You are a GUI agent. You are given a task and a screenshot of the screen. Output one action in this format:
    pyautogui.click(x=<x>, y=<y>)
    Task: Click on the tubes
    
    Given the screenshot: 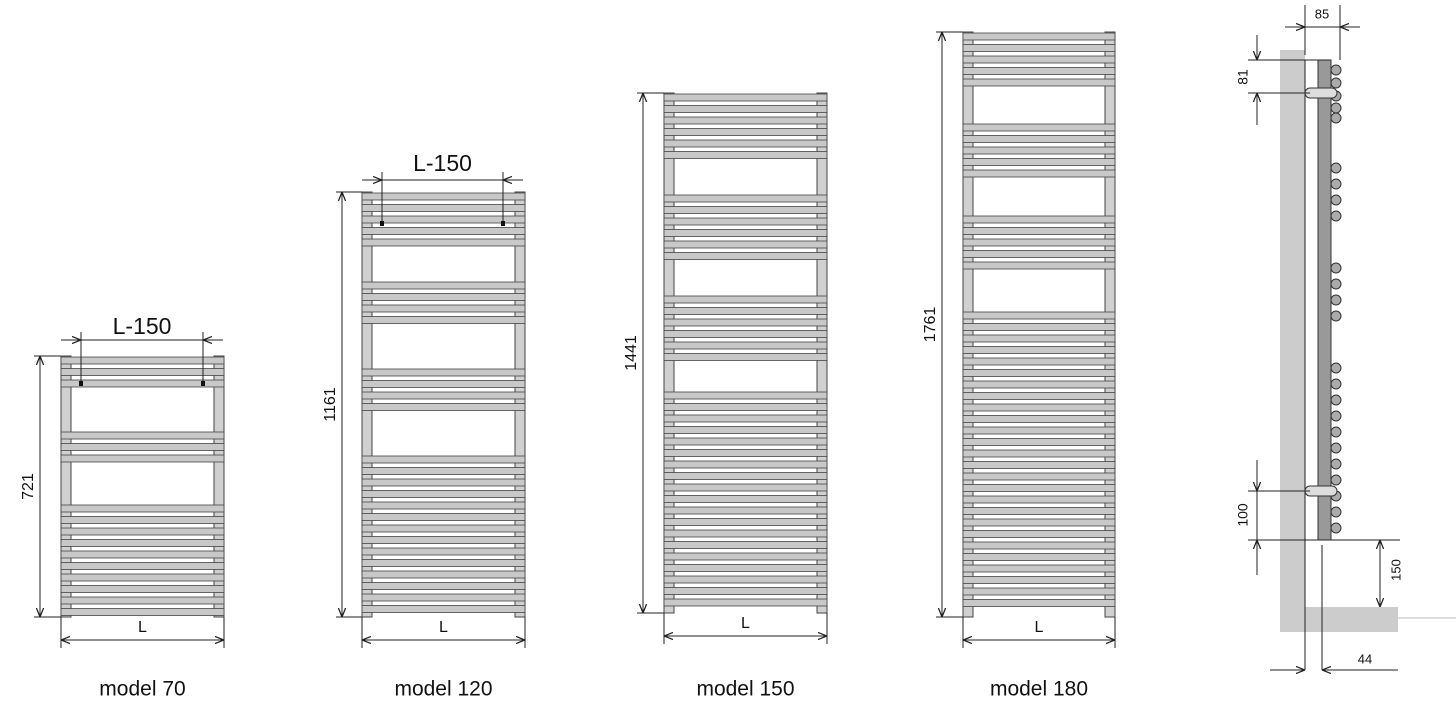 What is the action you would take?
    pyautogui.click(x=1336, y=299)
    